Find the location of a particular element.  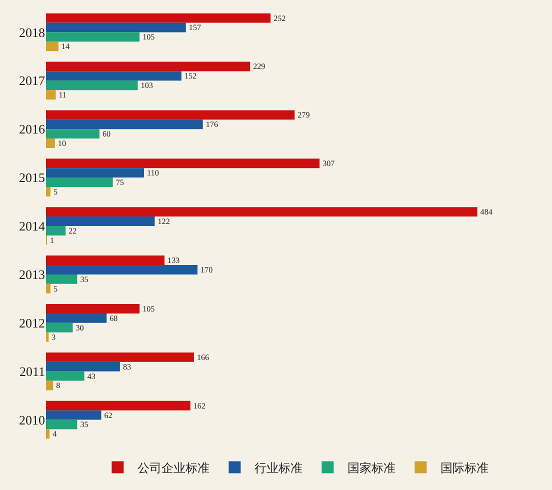

legend-label: 国际标准 is located at coordinates (464, 467).